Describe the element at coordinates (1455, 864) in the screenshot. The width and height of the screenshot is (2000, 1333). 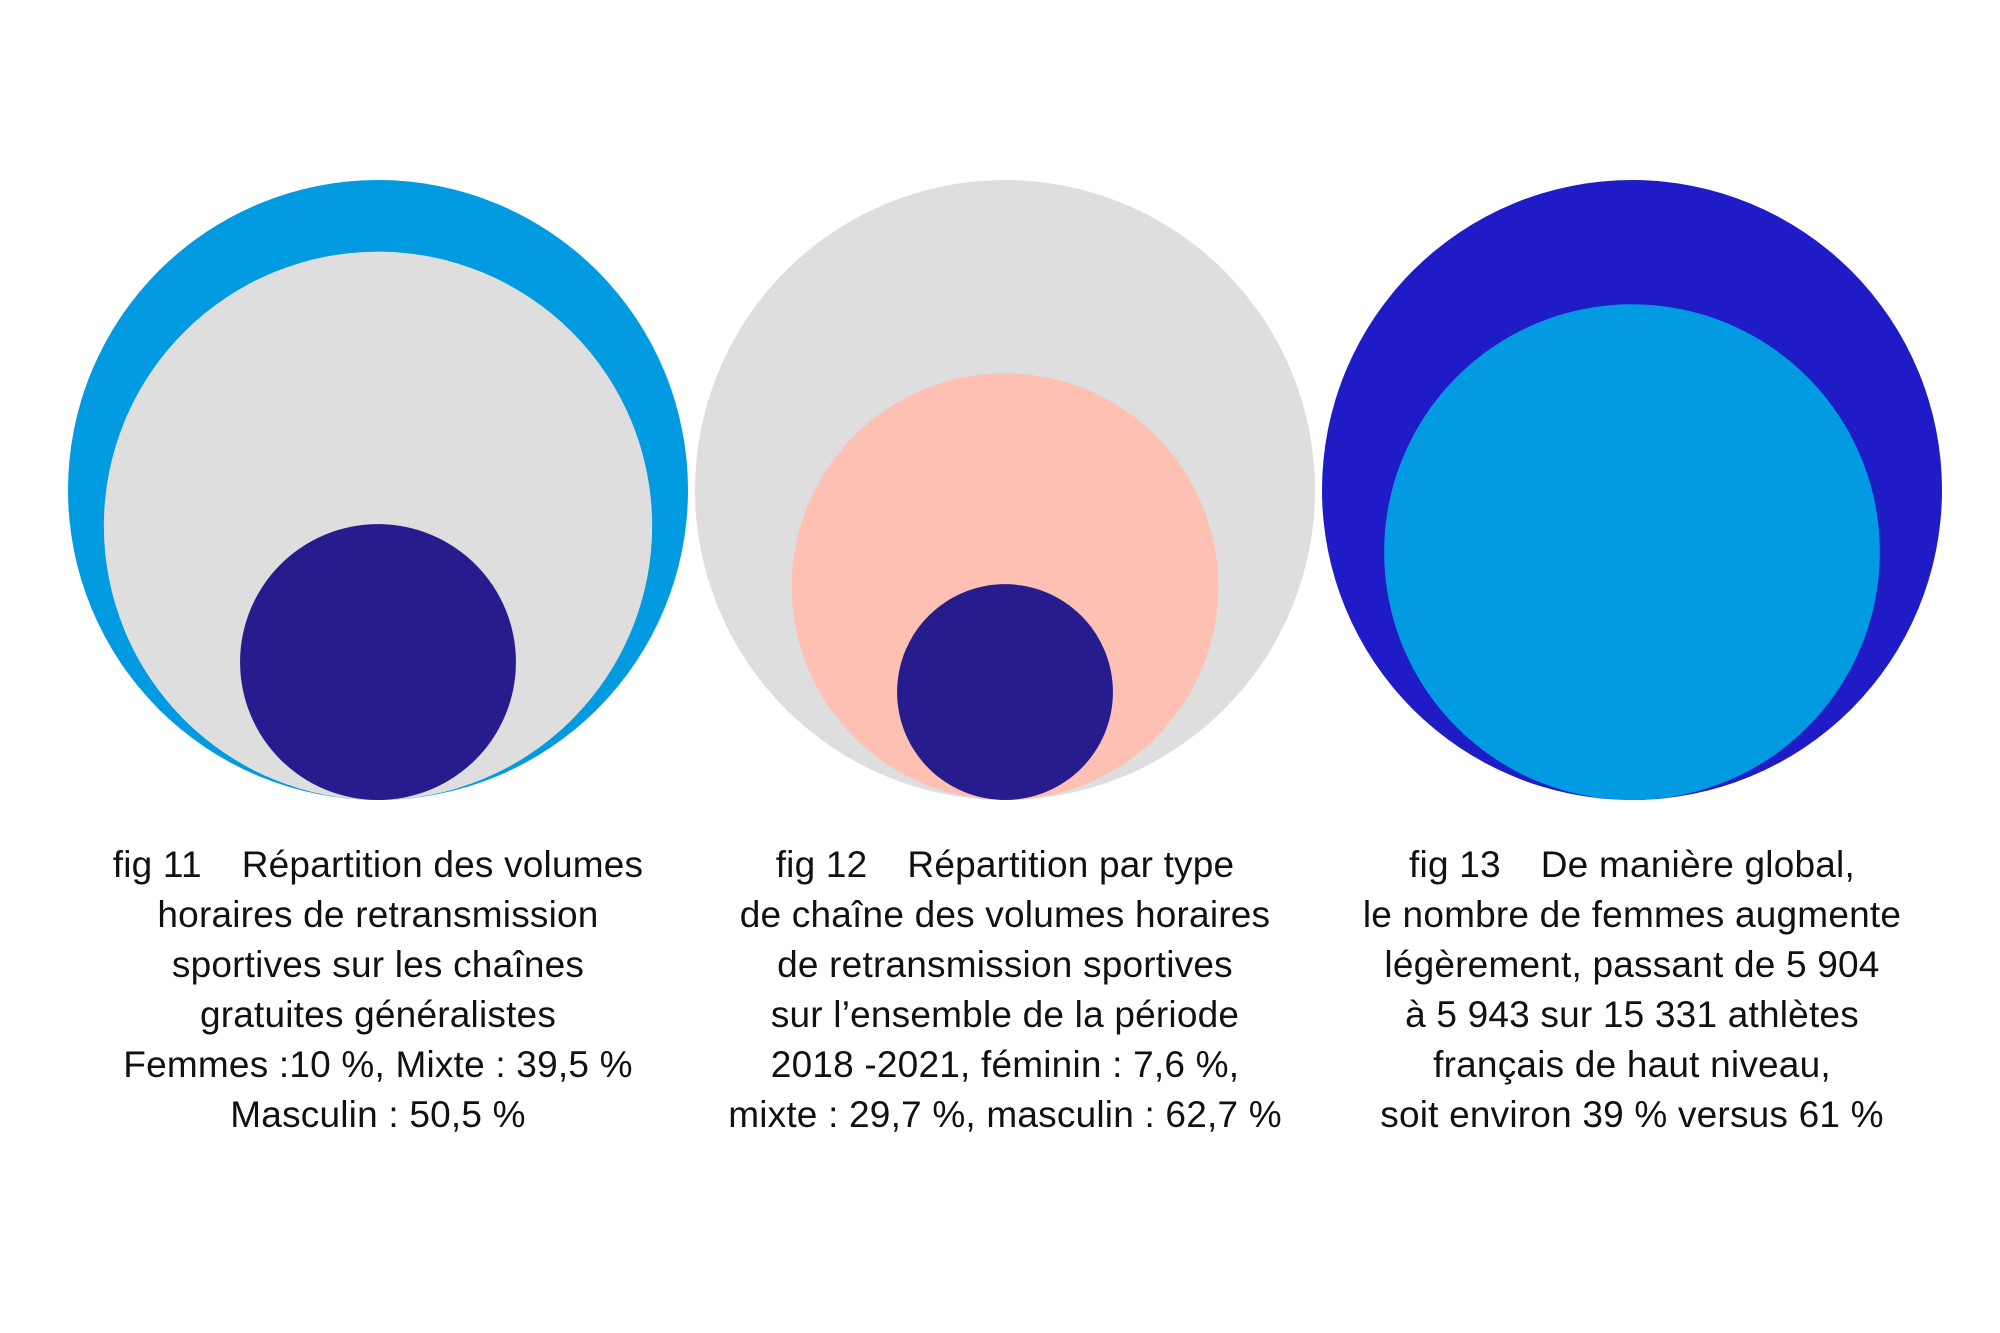
I see `figure-number: fig 13` at that location.